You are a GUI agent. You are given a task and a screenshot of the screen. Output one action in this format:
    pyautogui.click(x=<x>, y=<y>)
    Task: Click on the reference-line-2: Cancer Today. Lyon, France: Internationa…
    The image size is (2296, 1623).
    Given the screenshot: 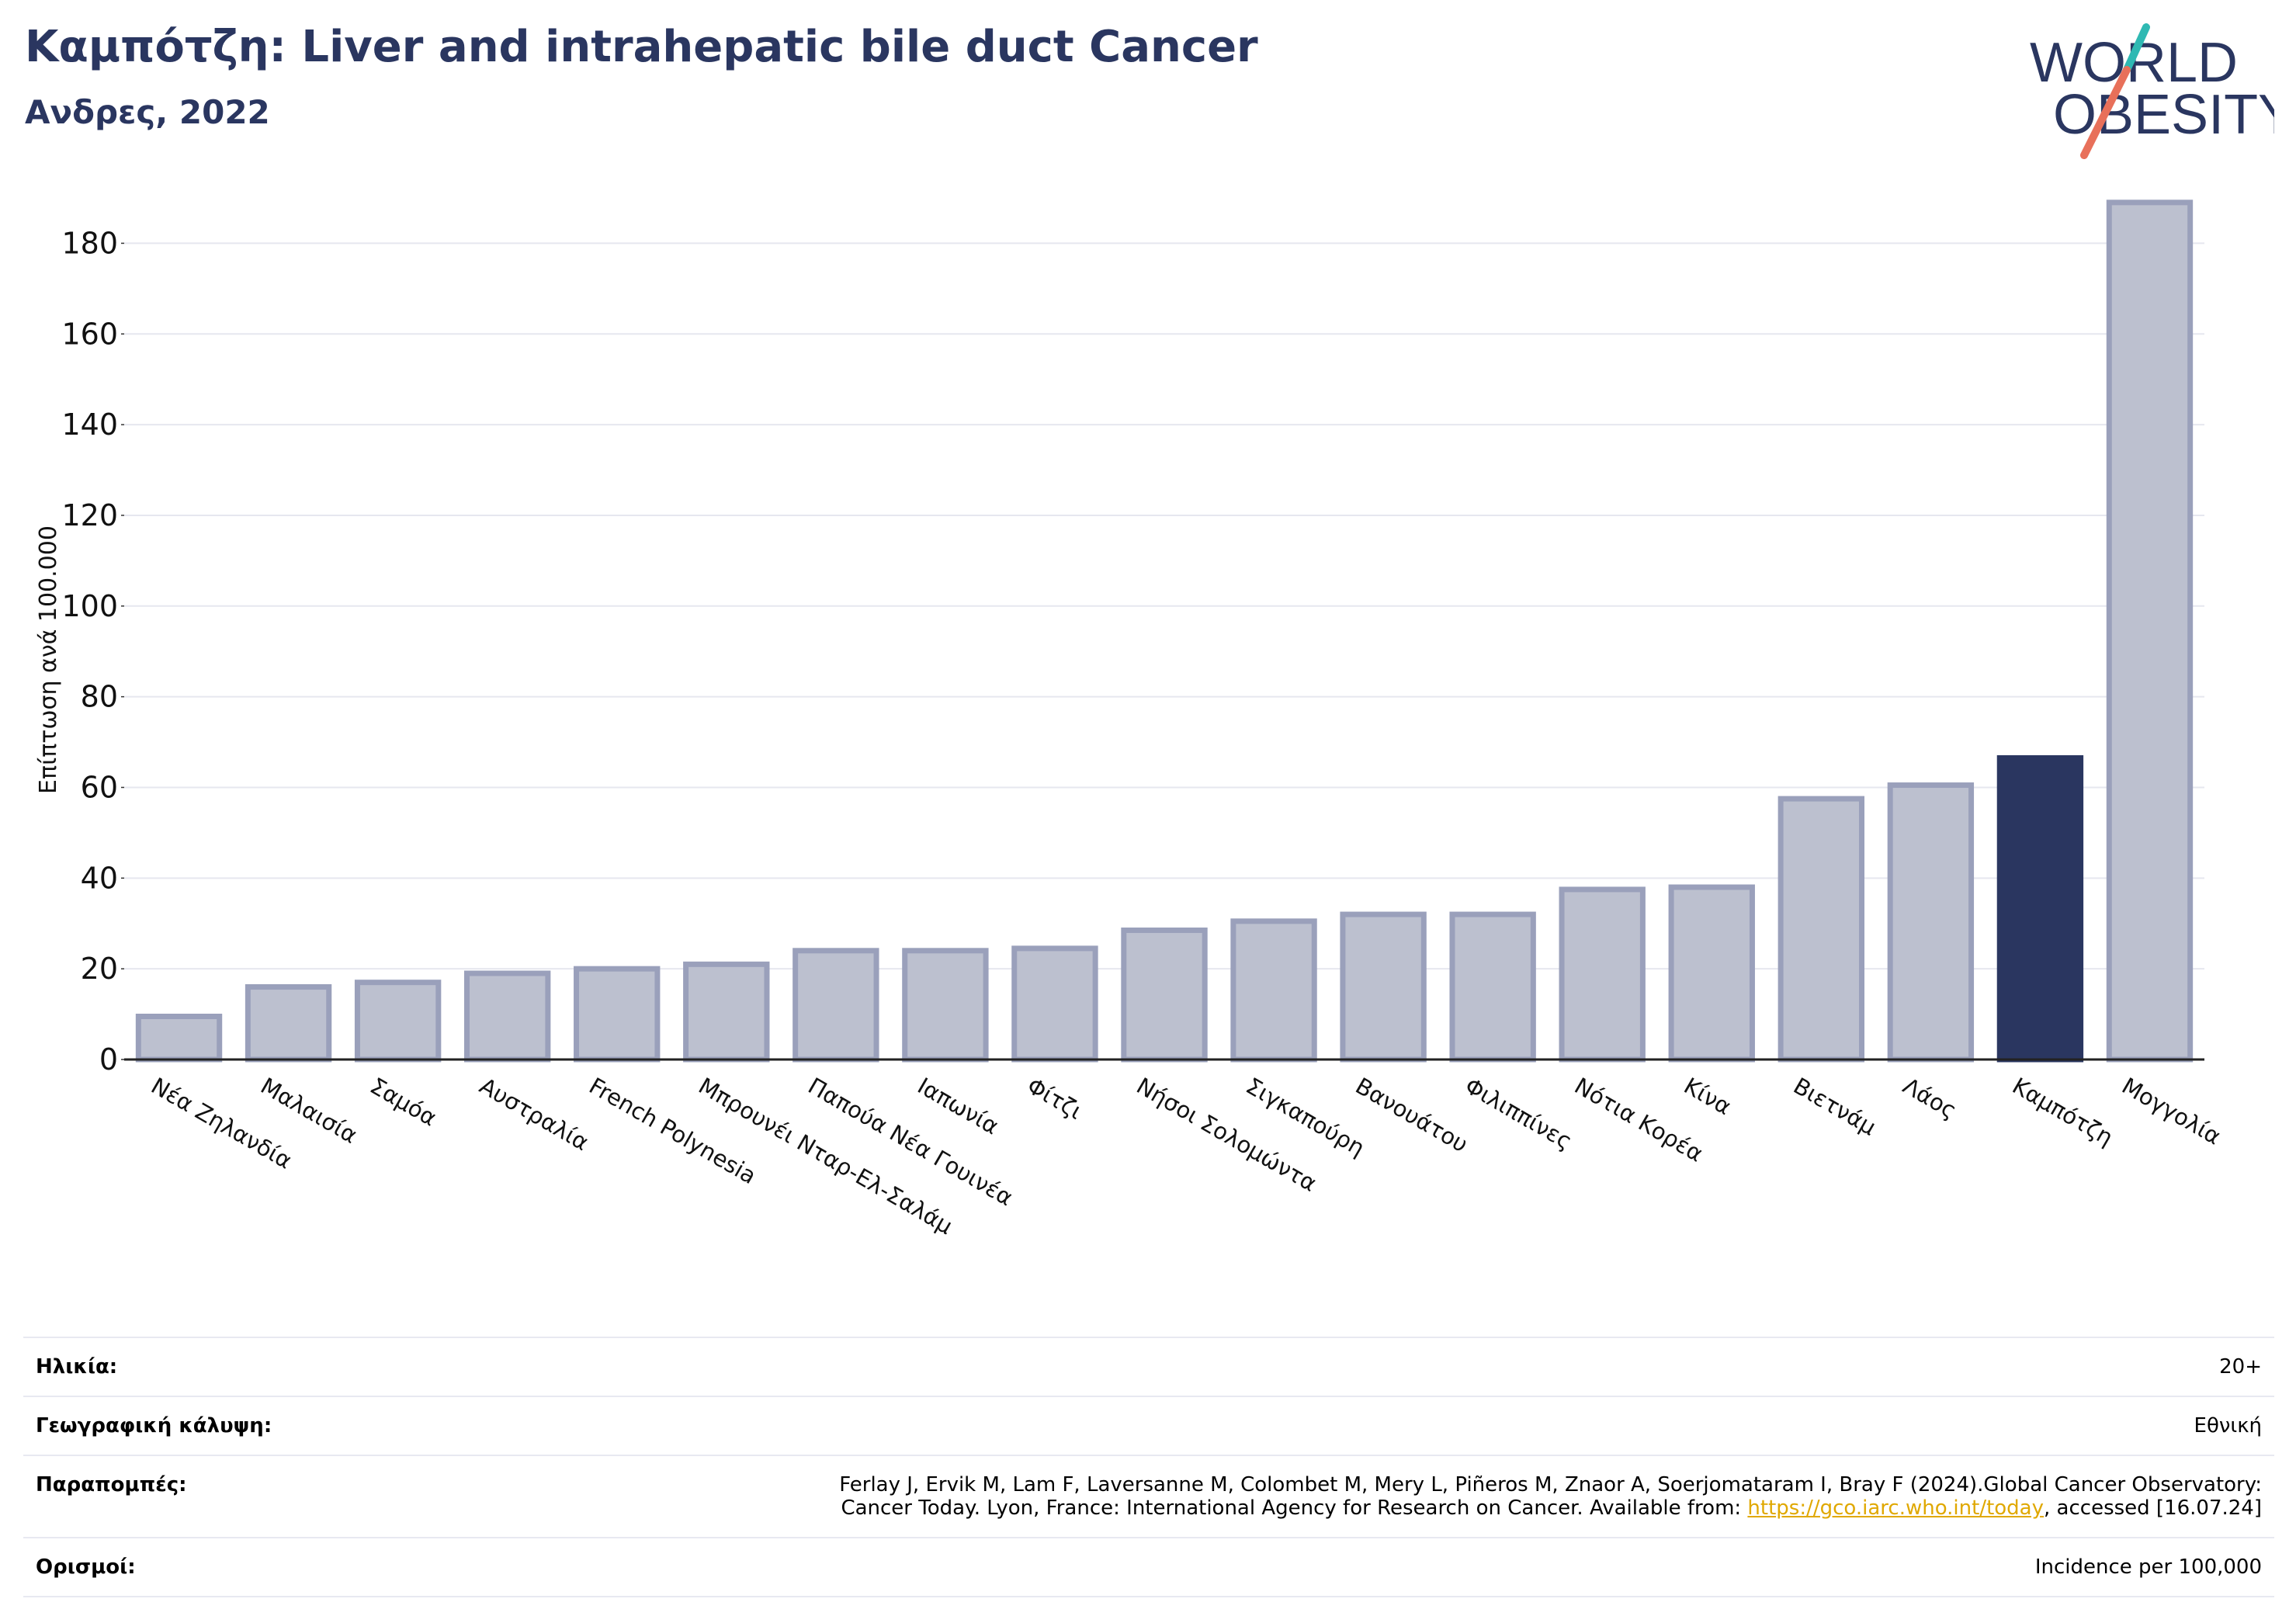 What is the action you would take?
    pyautogui.click(x=1414, y=1508)
    